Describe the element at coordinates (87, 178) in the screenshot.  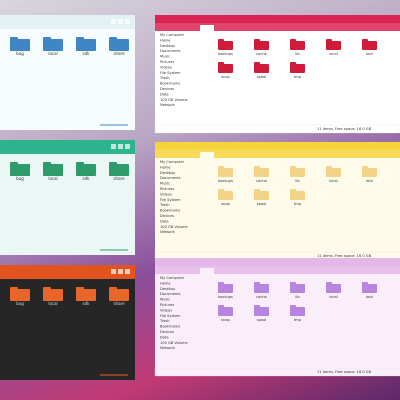
I see `folder-label: sdk` at that location.